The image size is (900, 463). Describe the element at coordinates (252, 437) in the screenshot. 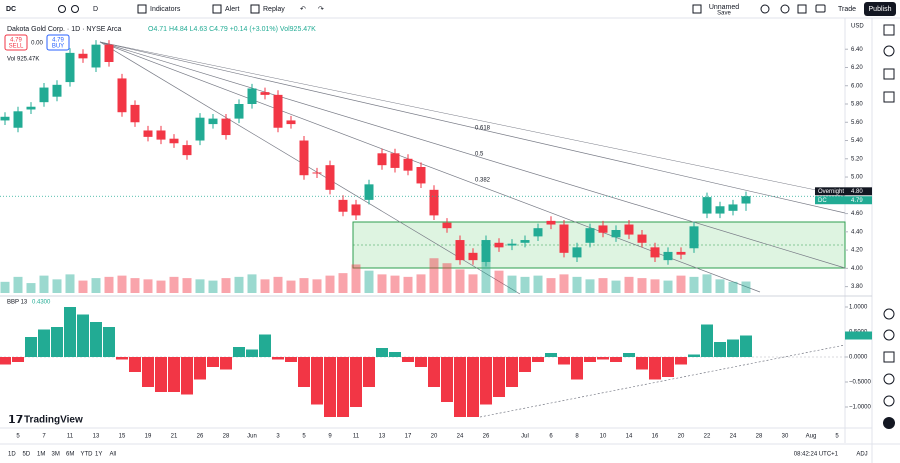

I see `date-label: Jun` at that location.